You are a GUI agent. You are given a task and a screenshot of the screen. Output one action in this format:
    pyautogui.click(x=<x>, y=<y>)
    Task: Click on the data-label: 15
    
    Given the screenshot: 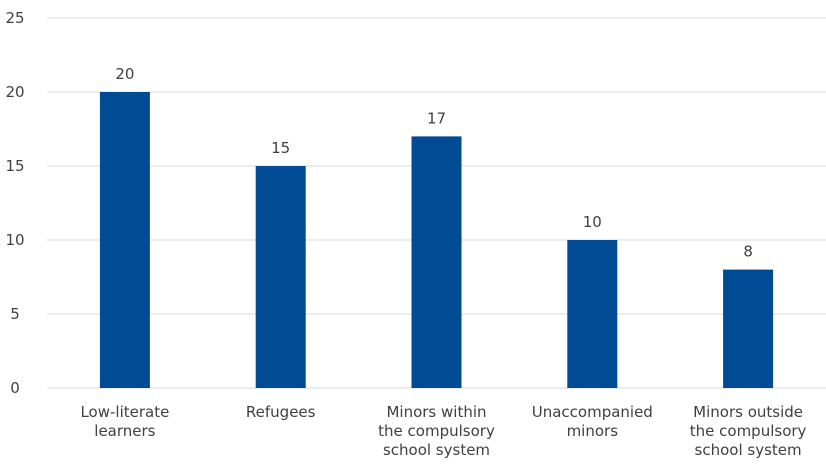 What is the action you would take?
    pyautogui.click(x=280, y=148)
    